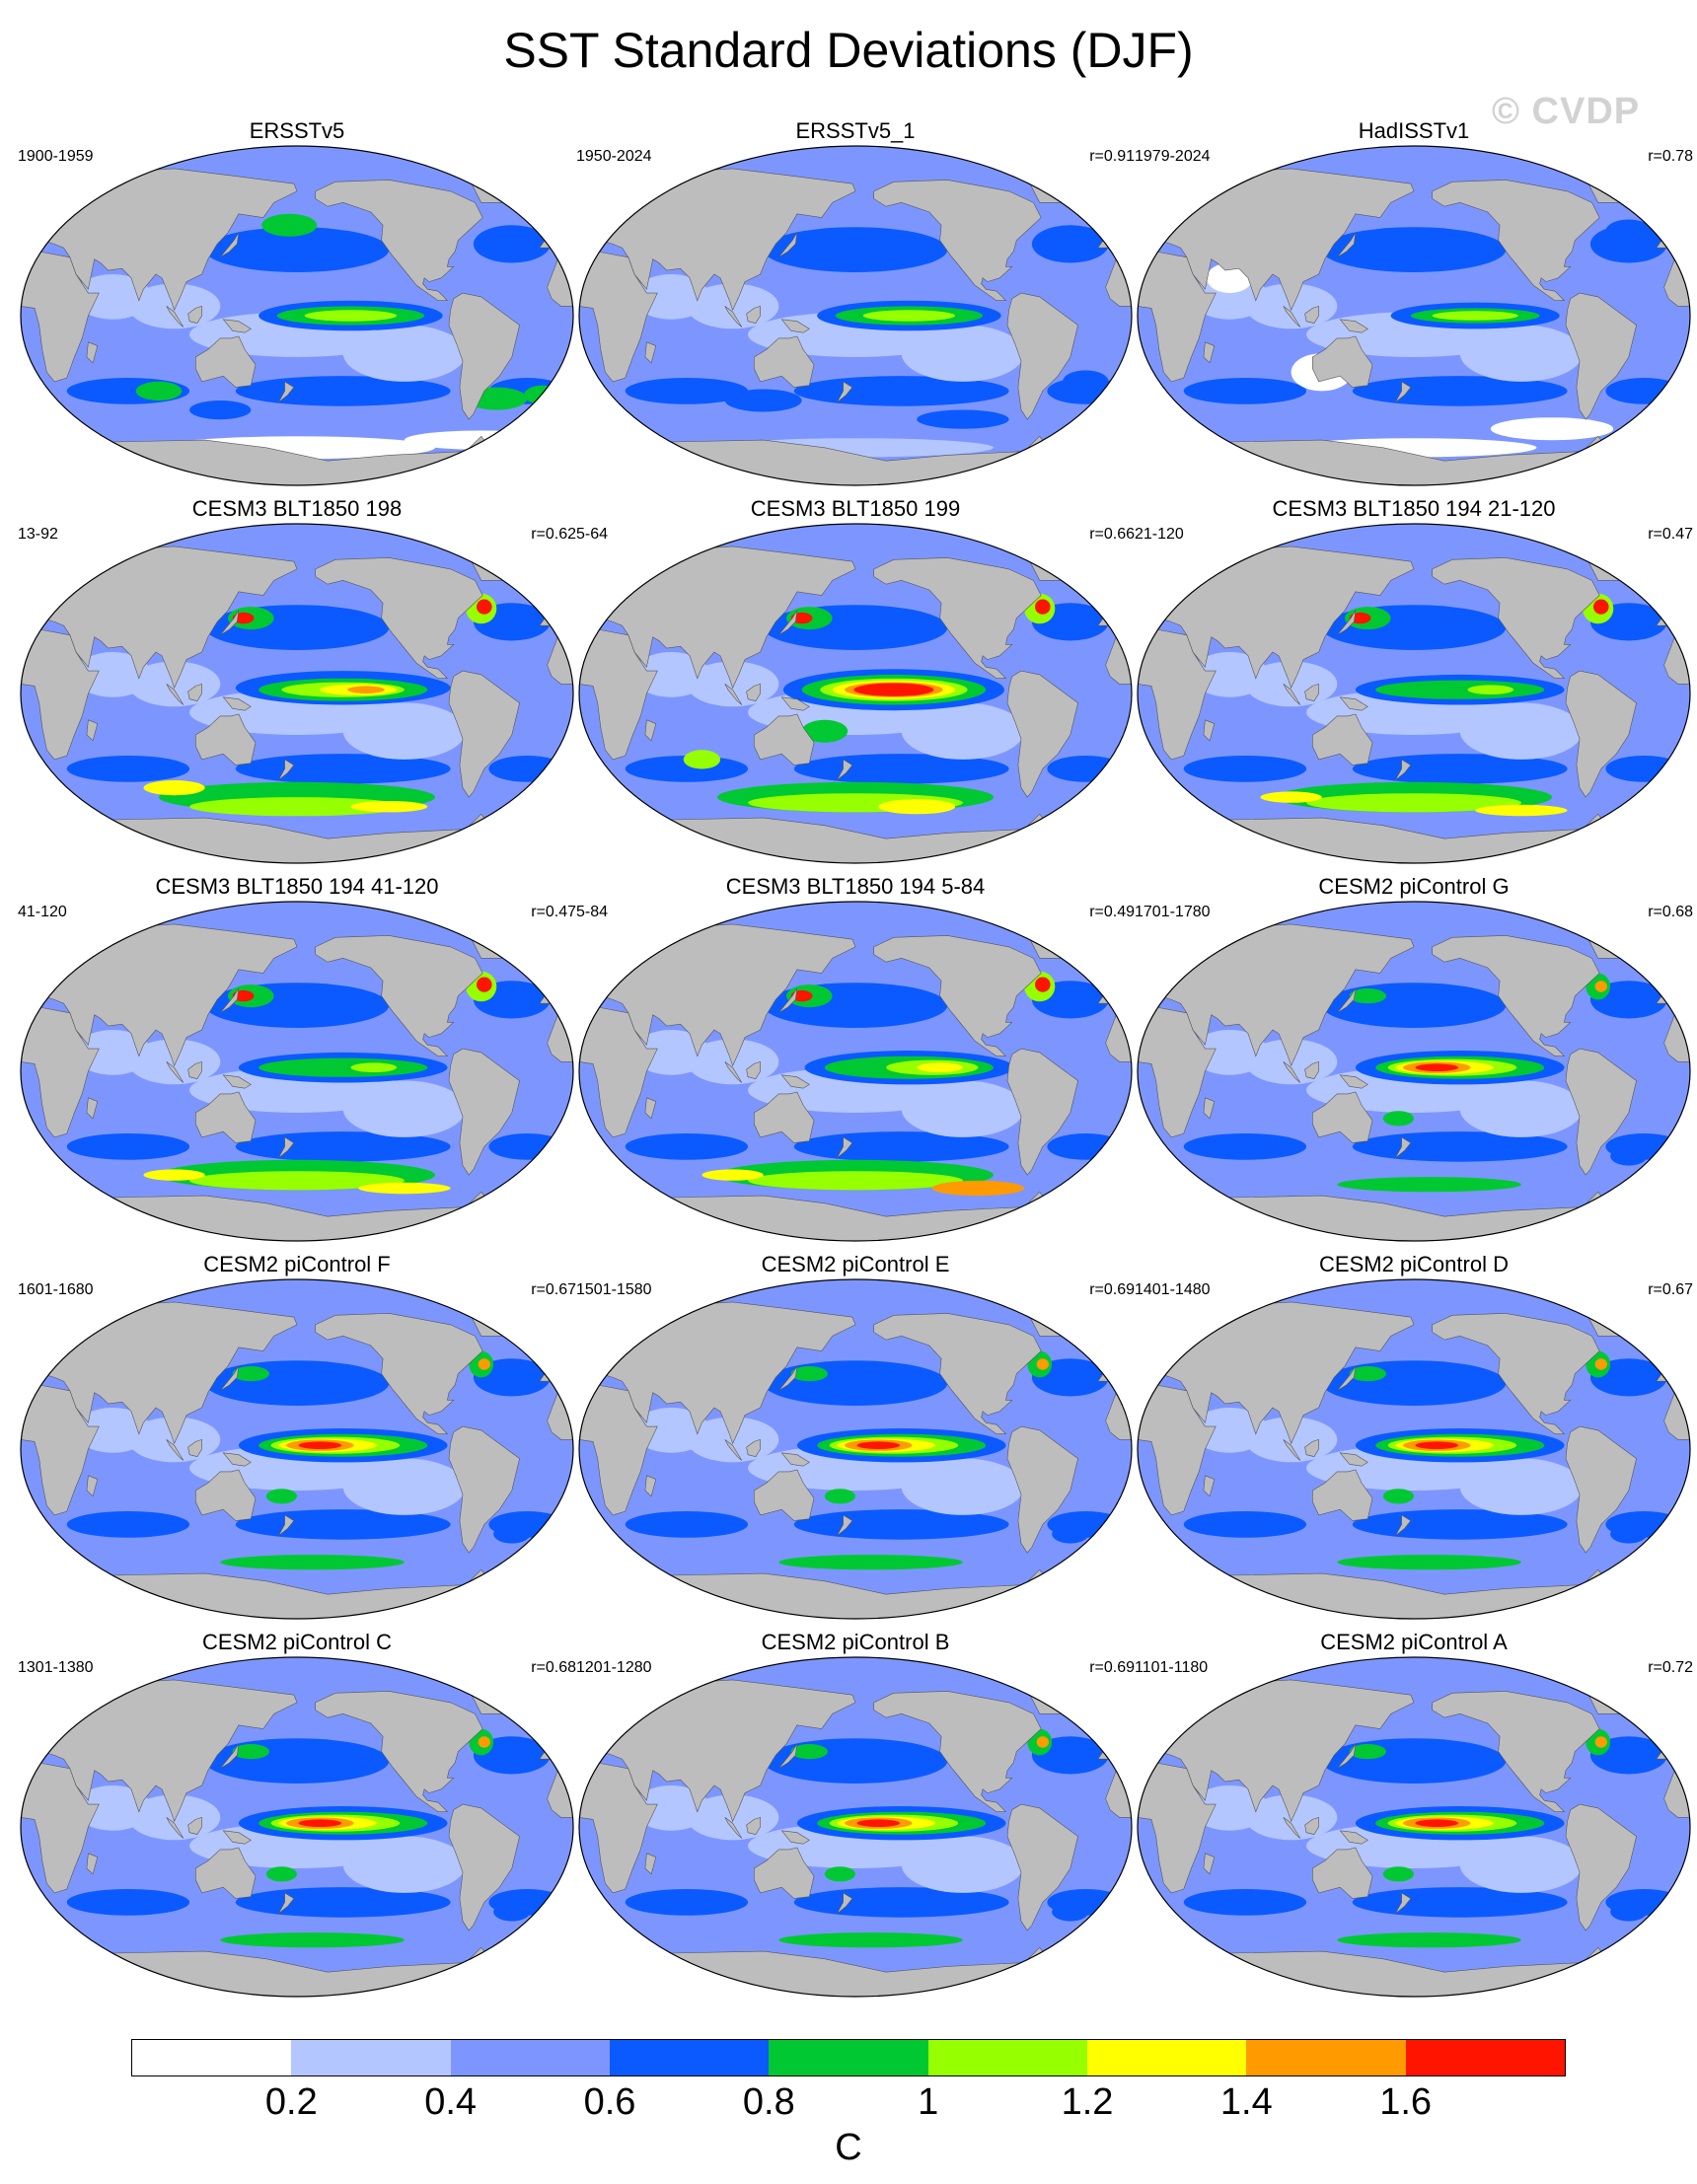 This screenshot has height=2184, width=1697. I want to click on panel-pattern-correlation: r=0.66, so click(1112, 534).